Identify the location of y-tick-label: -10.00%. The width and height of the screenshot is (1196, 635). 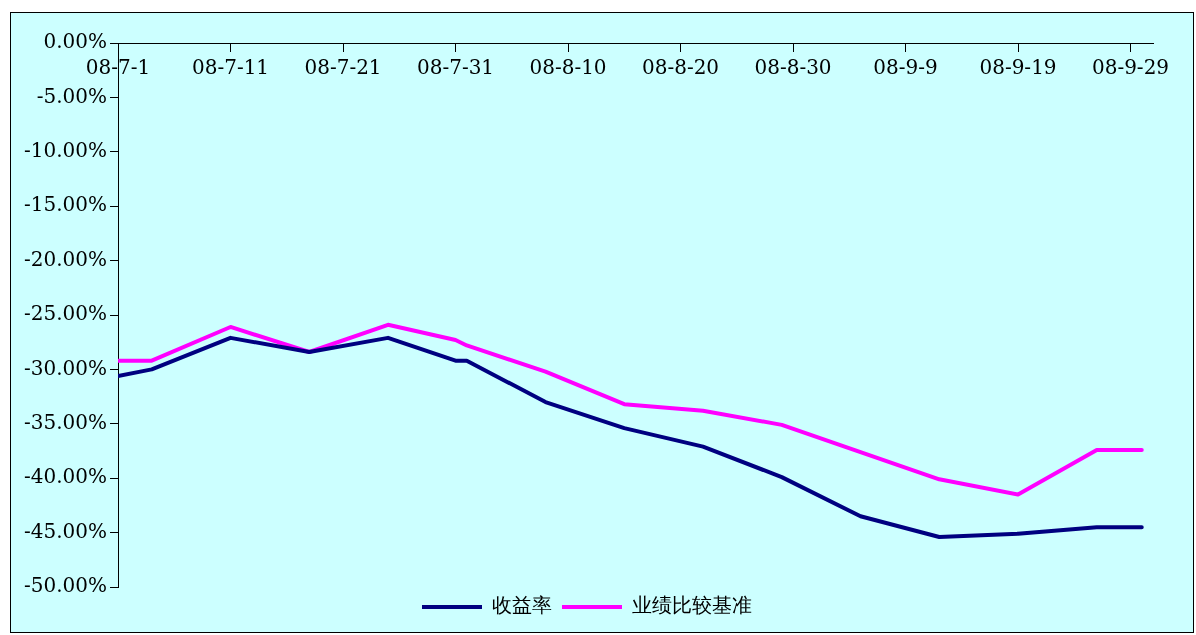
(65, 150).